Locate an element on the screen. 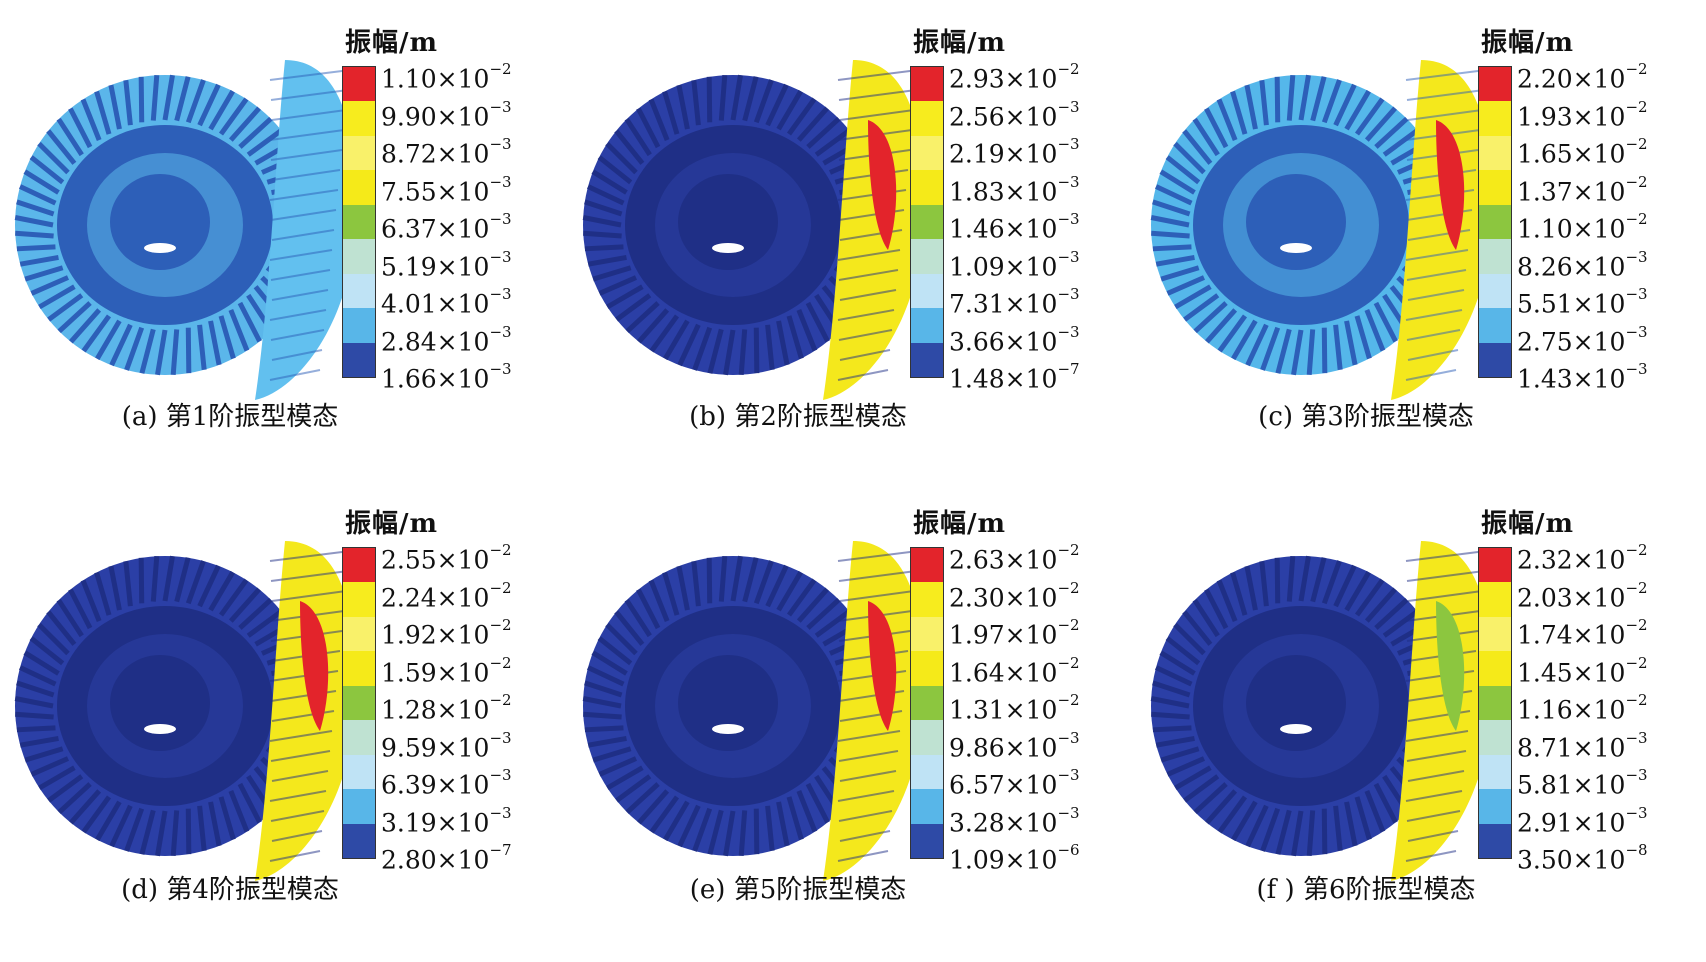 The width and height of the screenshot is (1706, 962). legend-tick-label: 1.43×10⁻³ is located at coordinates (1582, 377).